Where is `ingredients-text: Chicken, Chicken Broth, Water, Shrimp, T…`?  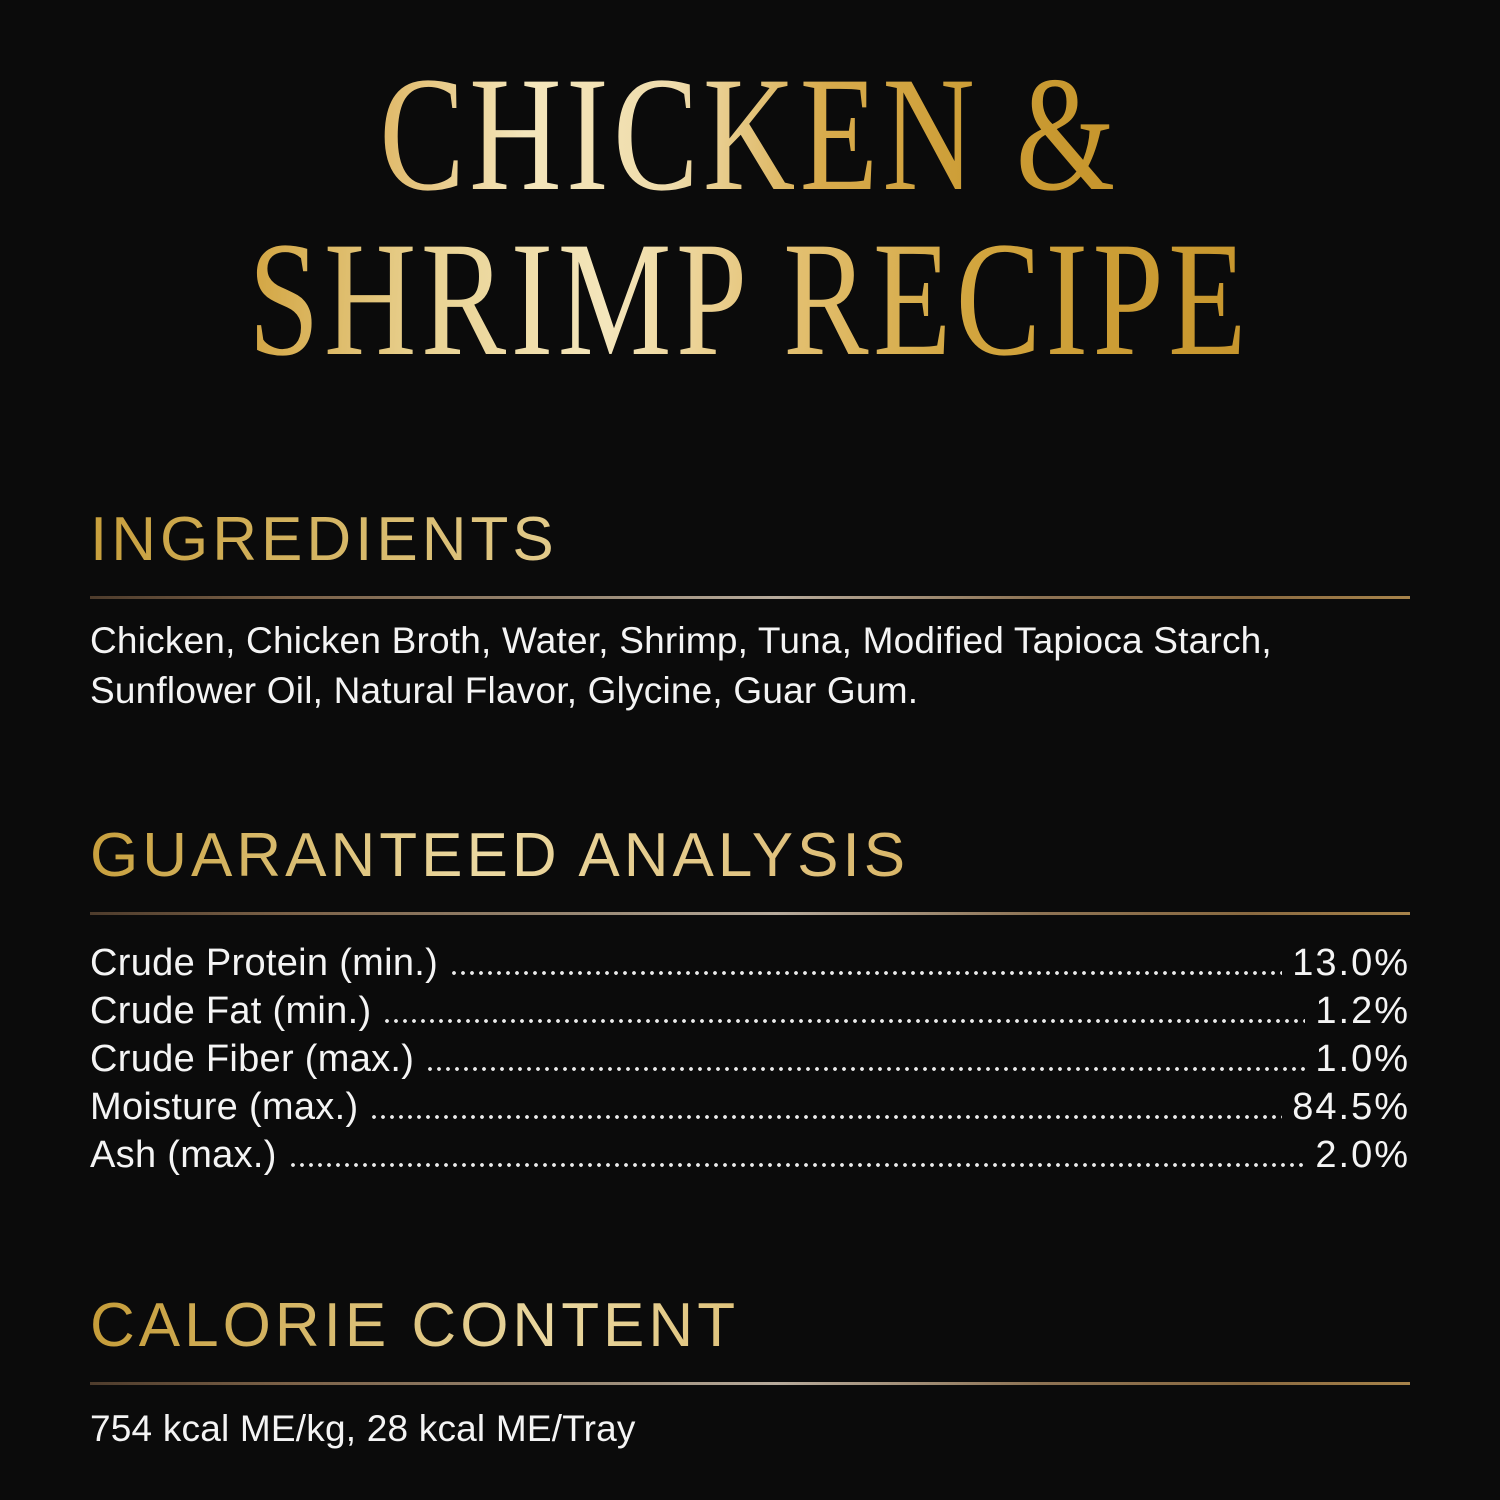 ingredients-text: Chicken, Chicken Broth, Water, Shrimp, T… is located at coordinates (681, 665).